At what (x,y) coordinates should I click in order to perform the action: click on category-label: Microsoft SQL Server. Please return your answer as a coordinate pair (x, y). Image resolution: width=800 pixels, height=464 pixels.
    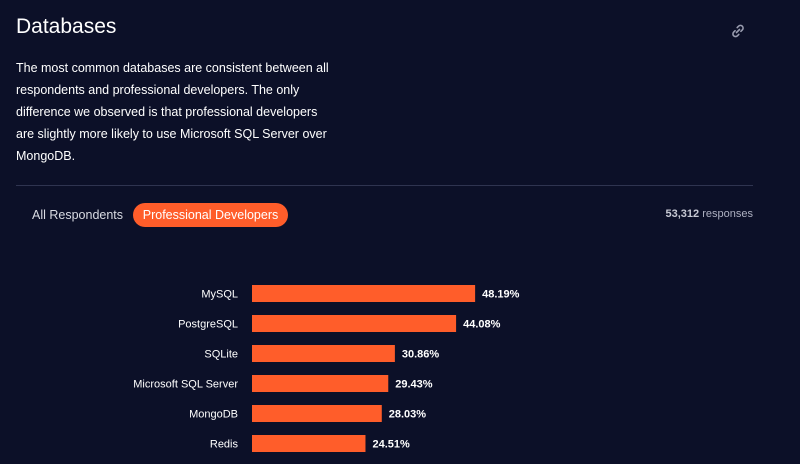
    Looking at the image, I should click on (185, 385).